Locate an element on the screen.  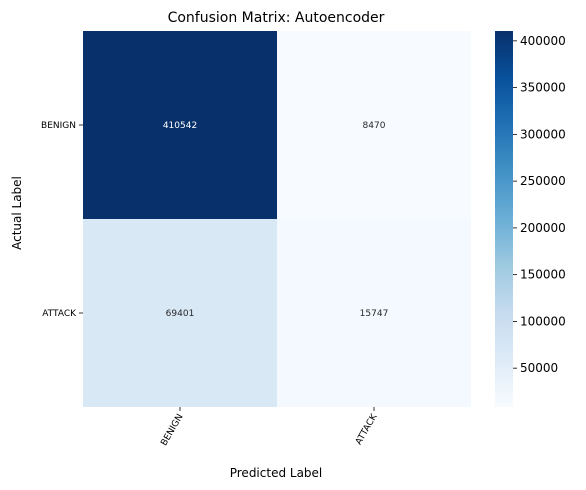
colorbar-tick-label: 350000 is located at coordinates (543, 88).